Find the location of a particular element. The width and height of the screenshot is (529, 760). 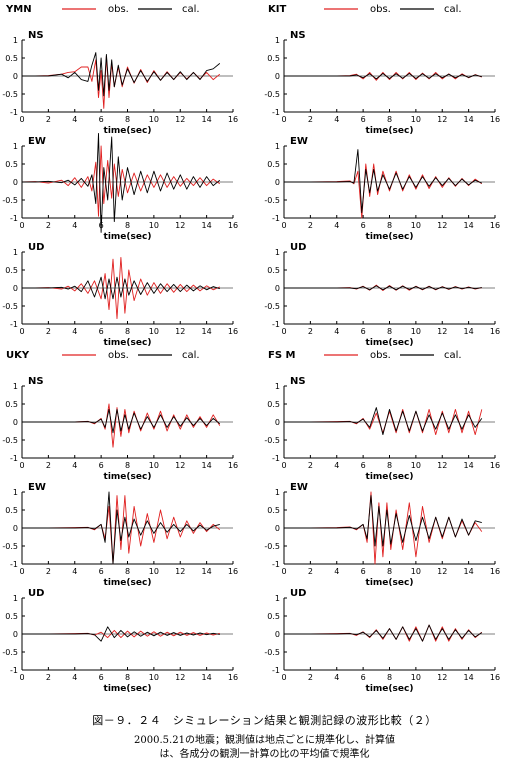

legend-label-cal: cal. is located at coordinates (191, 355).